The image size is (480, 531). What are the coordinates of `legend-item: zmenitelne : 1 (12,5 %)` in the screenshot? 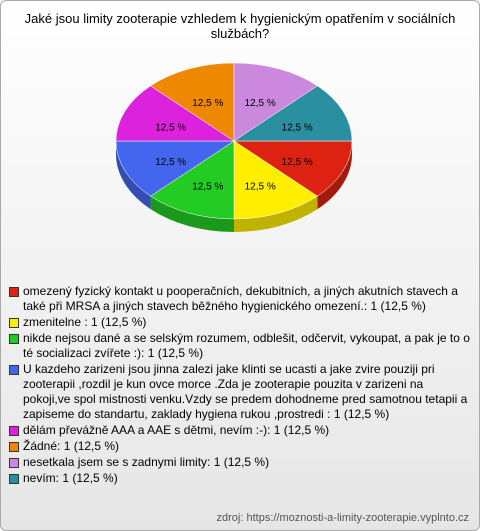 It's located at (240, 322).